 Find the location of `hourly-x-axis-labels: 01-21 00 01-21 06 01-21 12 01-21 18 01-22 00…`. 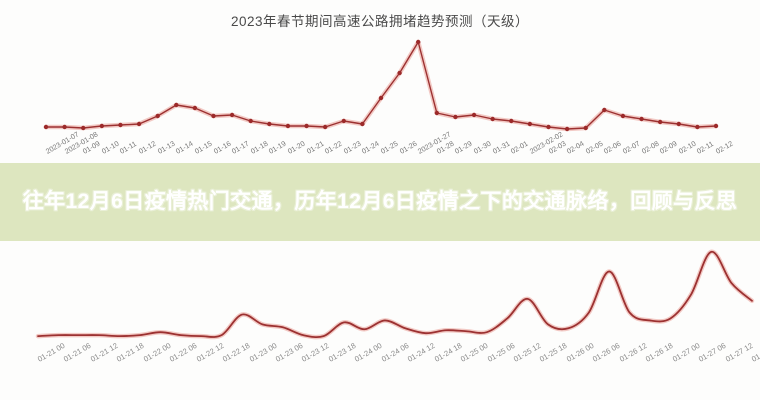

hourly-x-axis-labels: 01-21 00 01-21 06 01-21 12 01-21 18 01-22 00… is located at coordinates (380, 368).